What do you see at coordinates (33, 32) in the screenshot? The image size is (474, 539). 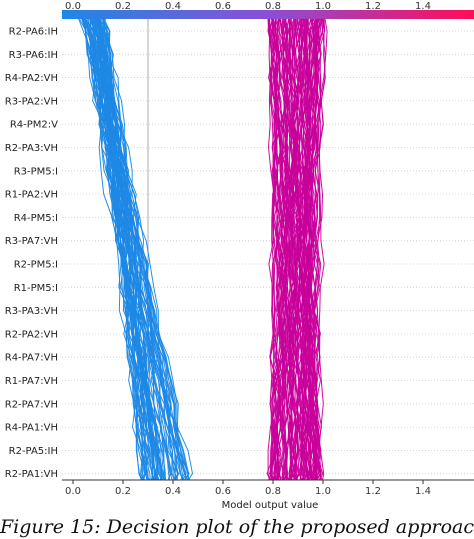 I see `feature-label: R2-PA6:IH` at bounding box center [33, 32].